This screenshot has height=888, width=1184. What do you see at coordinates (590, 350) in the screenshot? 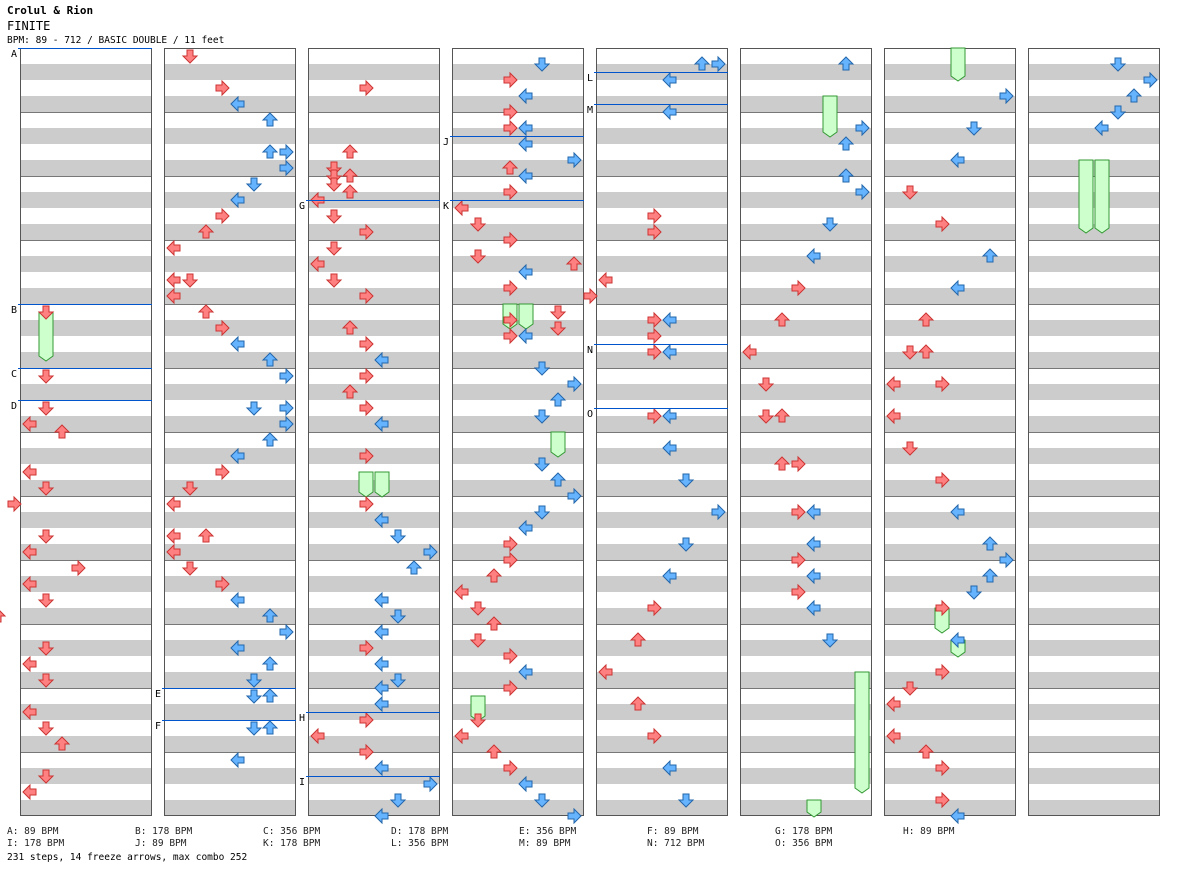
I see `bpm-change-label: N` at bounding box center [590, 350].